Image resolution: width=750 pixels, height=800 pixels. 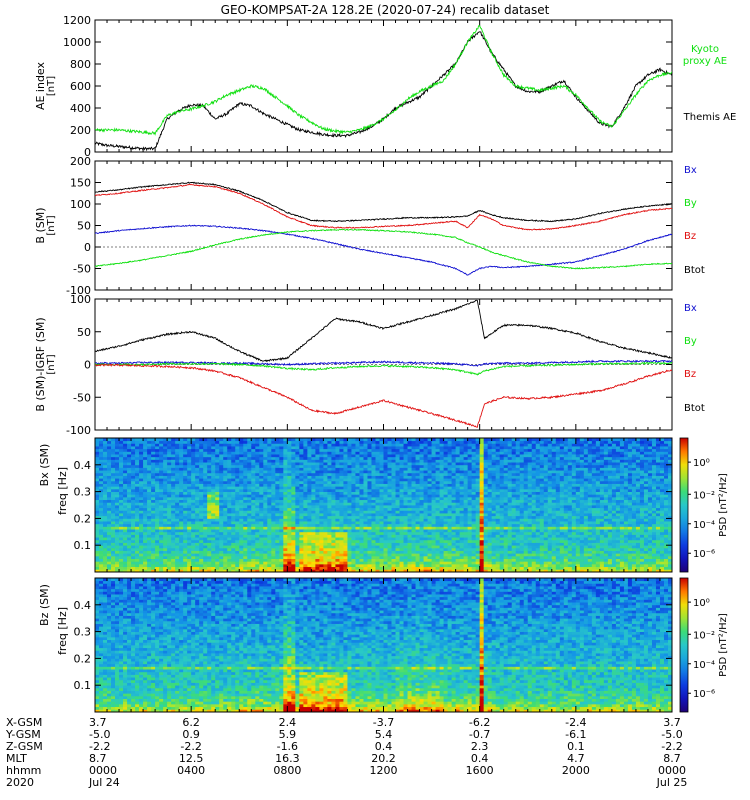 I want to click on legend-kyoto: Kyoto, so click(x=705, y=49).